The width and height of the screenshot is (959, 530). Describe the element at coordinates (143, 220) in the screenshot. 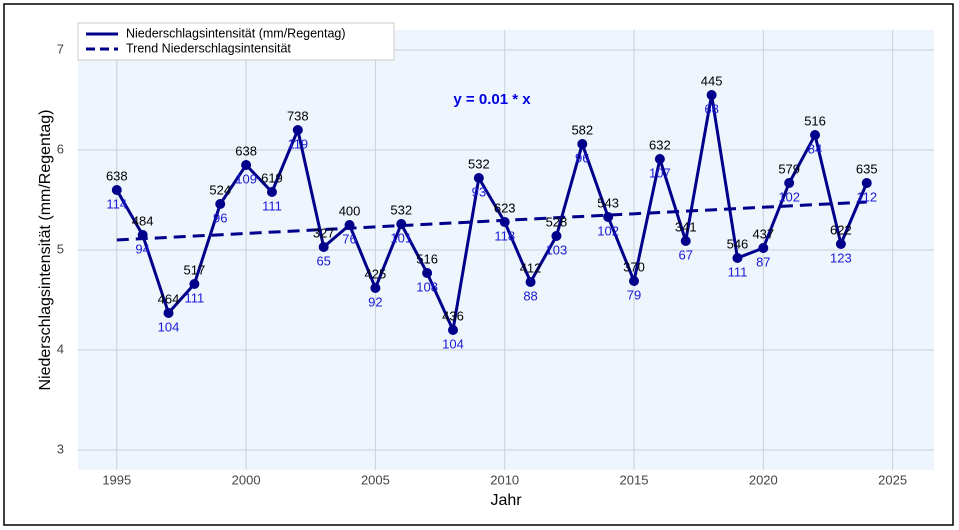

I see `top-label: 484` at that location.